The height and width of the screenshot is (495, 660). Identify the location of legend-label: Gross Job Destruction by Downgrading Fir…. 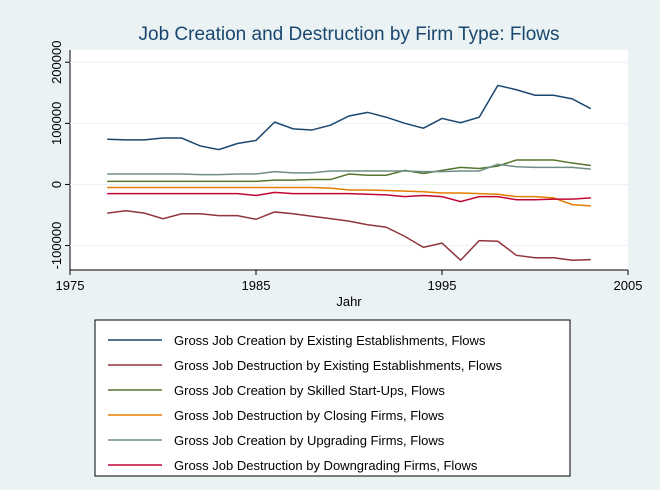
(326, 465).